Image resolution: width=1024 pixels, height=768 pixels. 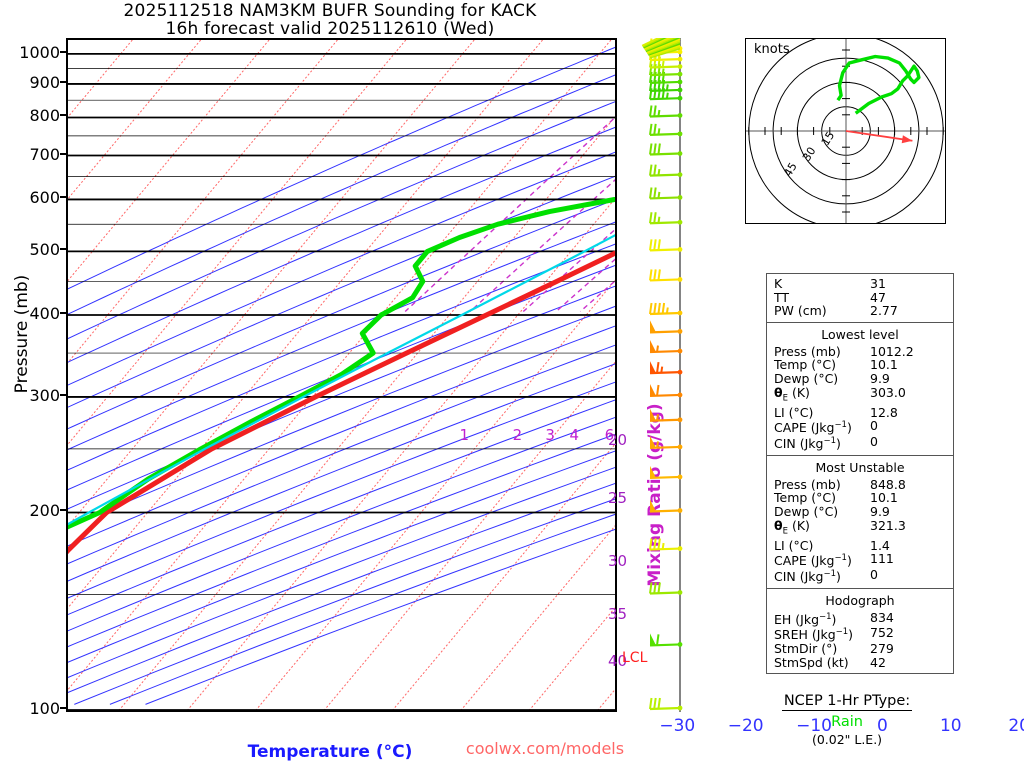 What do you see at coordinates (782, 297) in the screenshot?
I see `stats-row-key: TT` at bounding box center [782, 297].